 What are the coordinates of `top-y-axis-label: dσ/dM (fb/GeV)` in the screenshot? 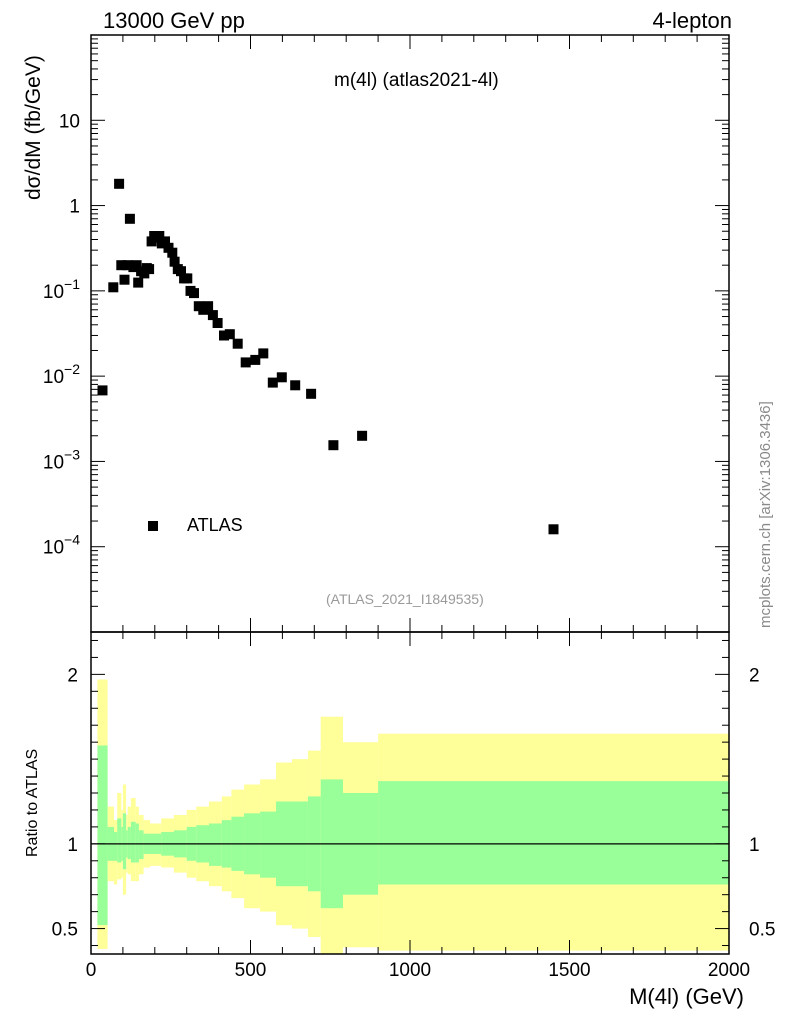 It's located at (33, 127).